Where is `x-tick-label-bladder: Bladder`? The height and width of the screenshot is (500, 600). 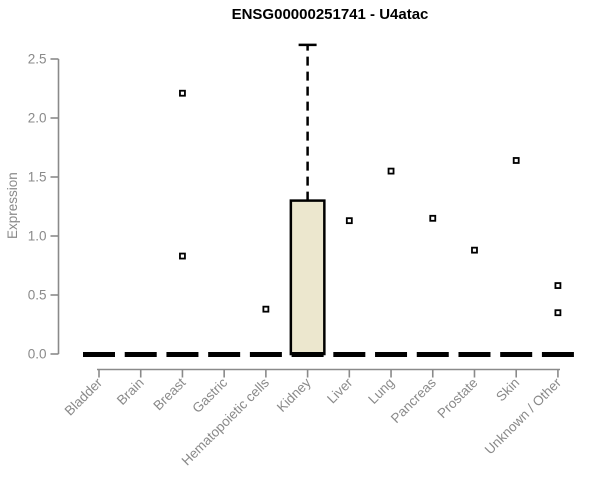 x-tick-label-bladder: Bladder is located at coordinates (84, 397).